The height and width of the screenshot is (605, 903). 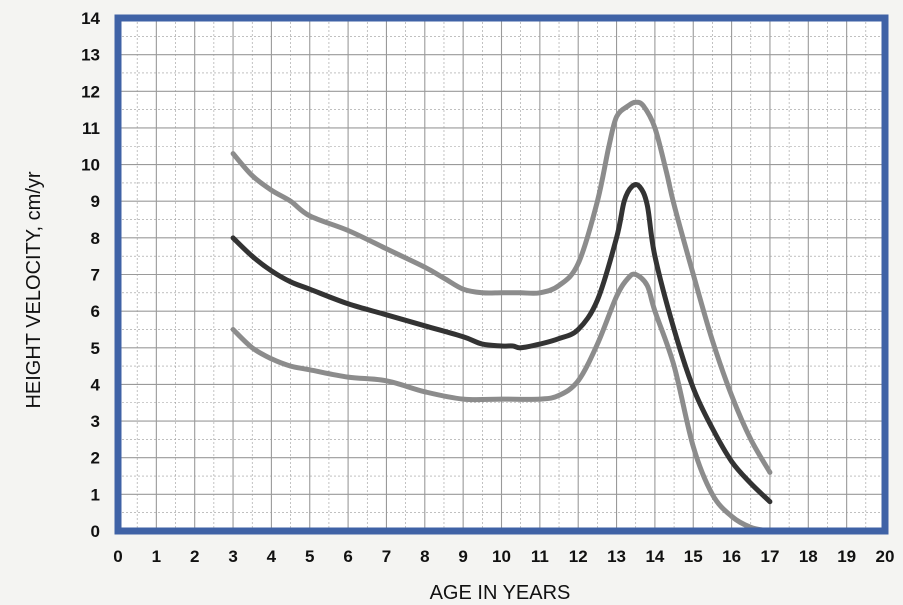 What do you see at coordinates (95, 238) in the screenshot?
I see `y-tick-label: 8` at bounding box center [95, 238].